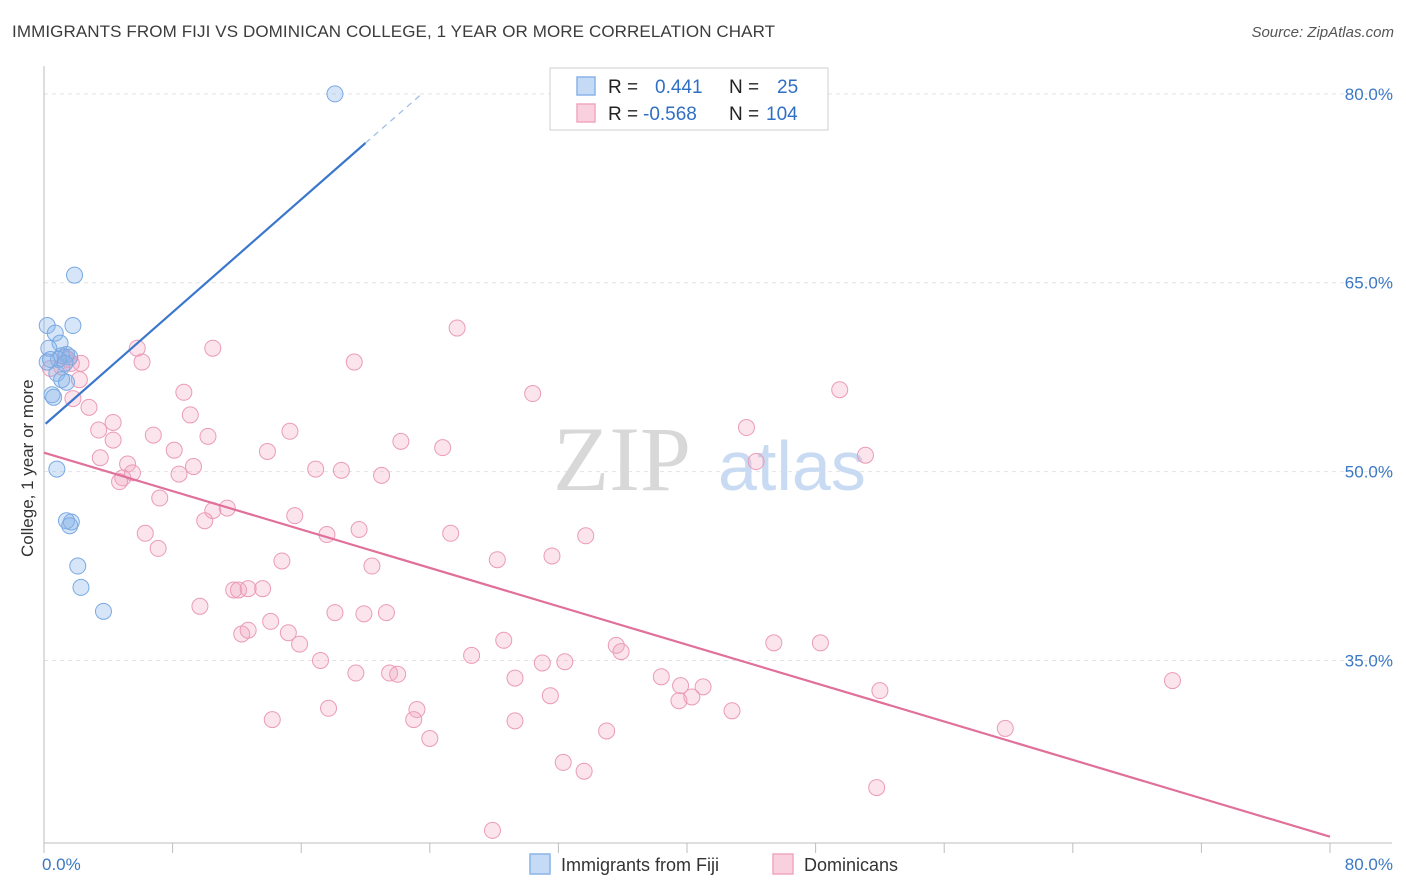 This screenshot has height=892, width=1406. Describe the element at coordinates (394, 118) in the screenshot. I see `fiji-trend-extension` at that location.